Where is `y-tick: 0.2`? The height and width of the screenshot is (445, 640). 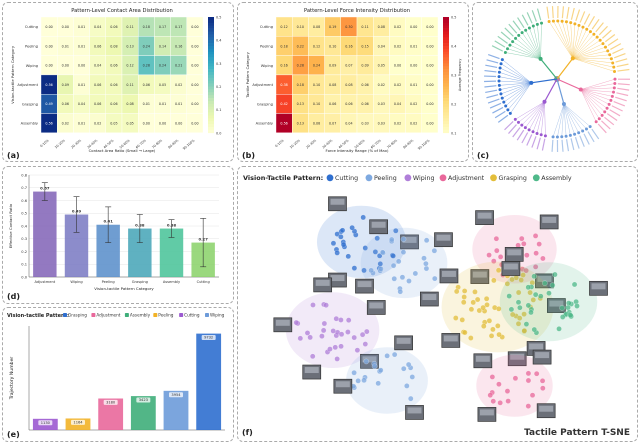 y-tick: 0.2 is located at coordinates (24, 252).